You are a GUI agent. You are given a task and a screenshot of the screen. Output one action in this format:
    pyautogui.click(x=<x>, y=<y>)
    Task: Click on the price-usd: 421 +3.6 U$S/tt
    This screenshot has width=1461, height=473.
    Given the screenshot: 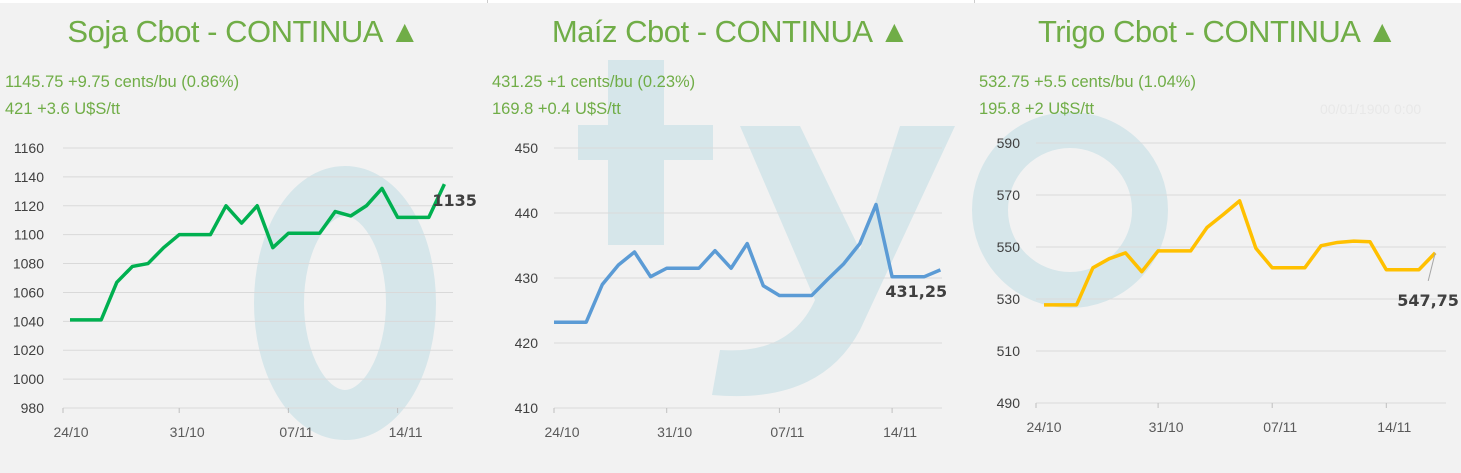 What is the action you would take?
    pyautogui.click(x=63, y=109)
    